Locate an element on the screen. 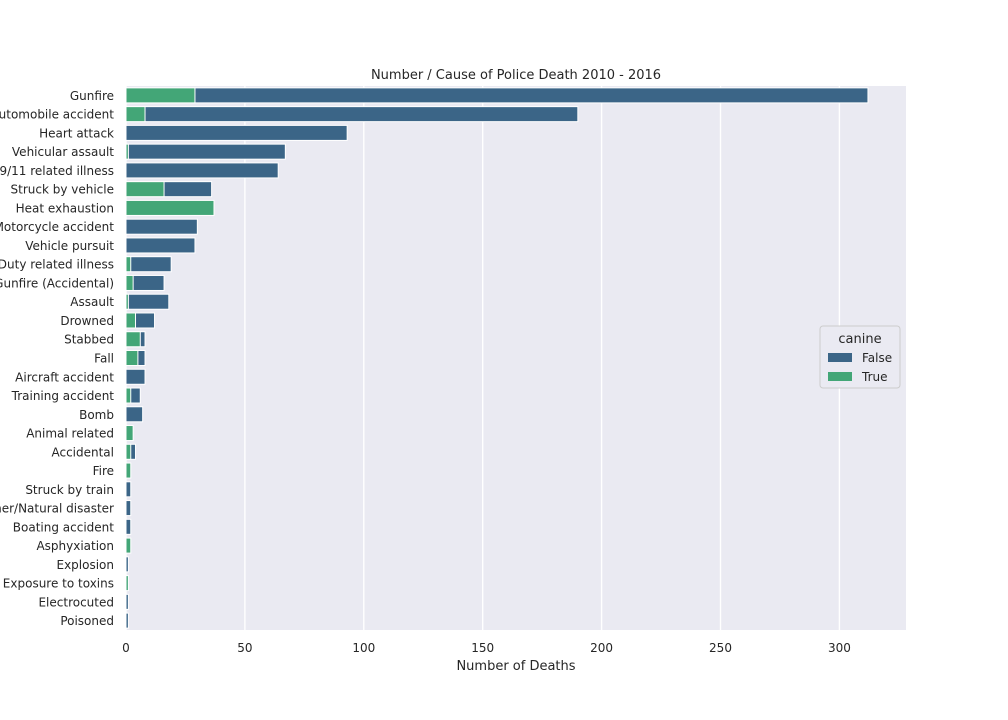 The width and height of the screenshot is (1008, 720). y-tick-label-boating-accident: Boating accident is located at coordinates (63, 527).